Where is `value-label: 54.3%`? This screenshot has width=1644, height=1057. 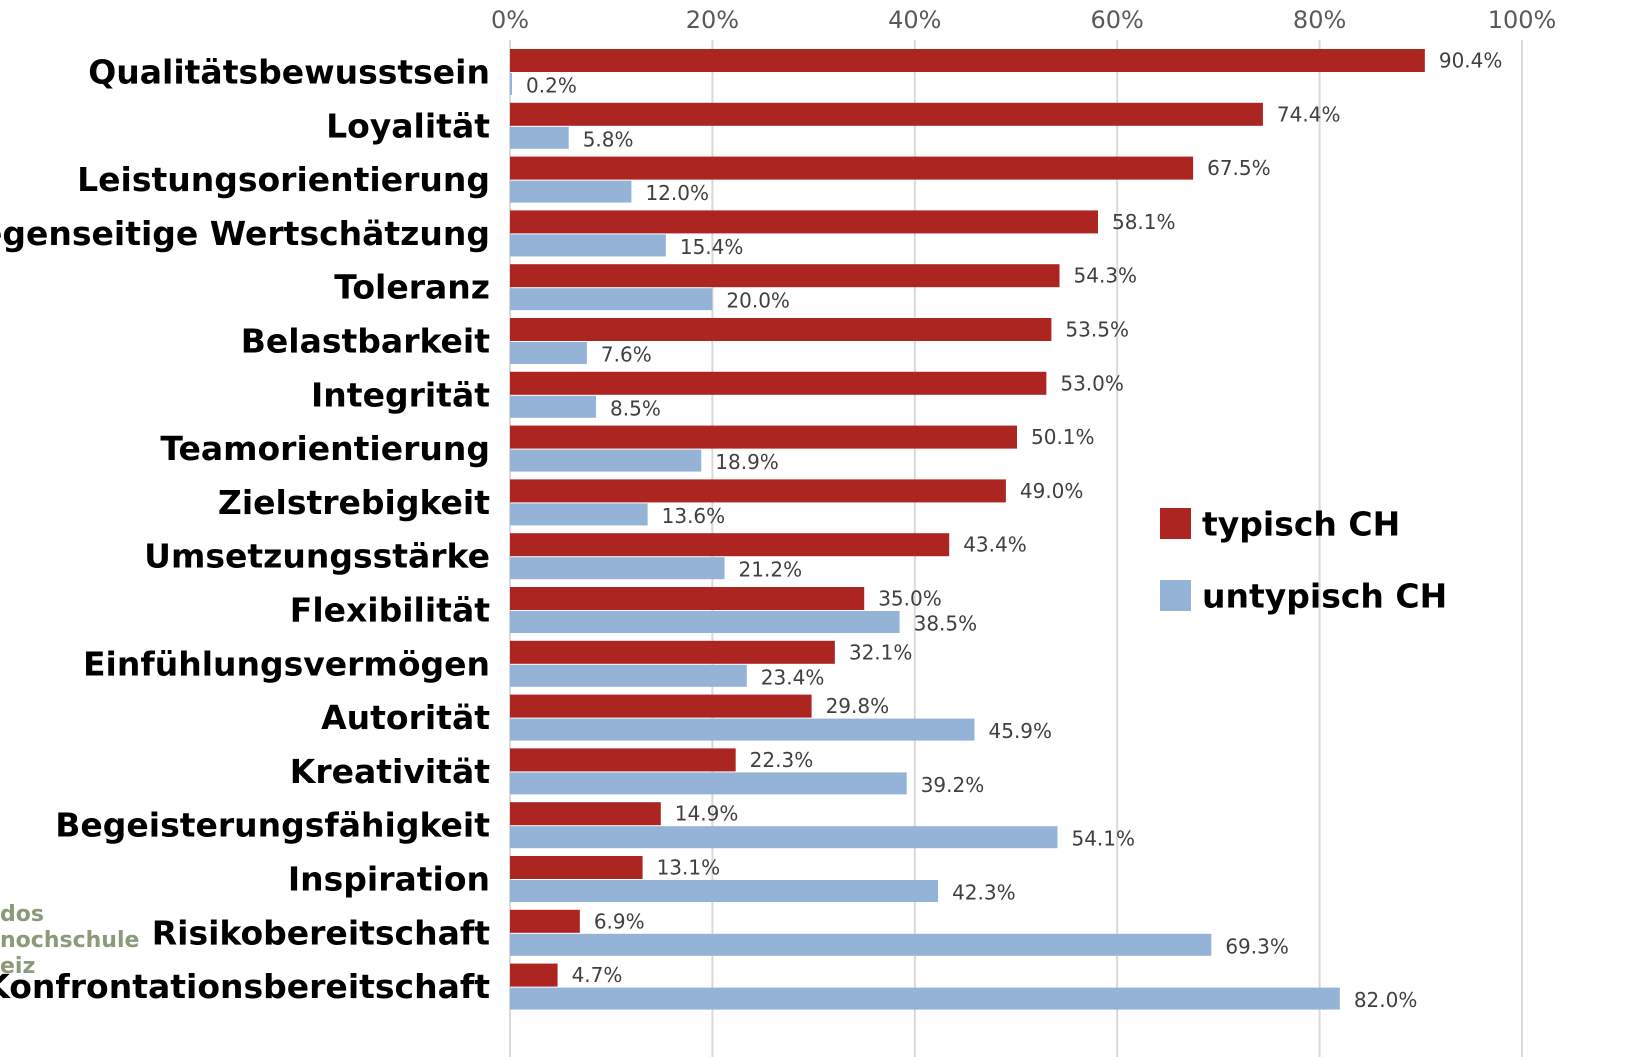
value-label: 54.3% is located at coordinates (1106, 276).